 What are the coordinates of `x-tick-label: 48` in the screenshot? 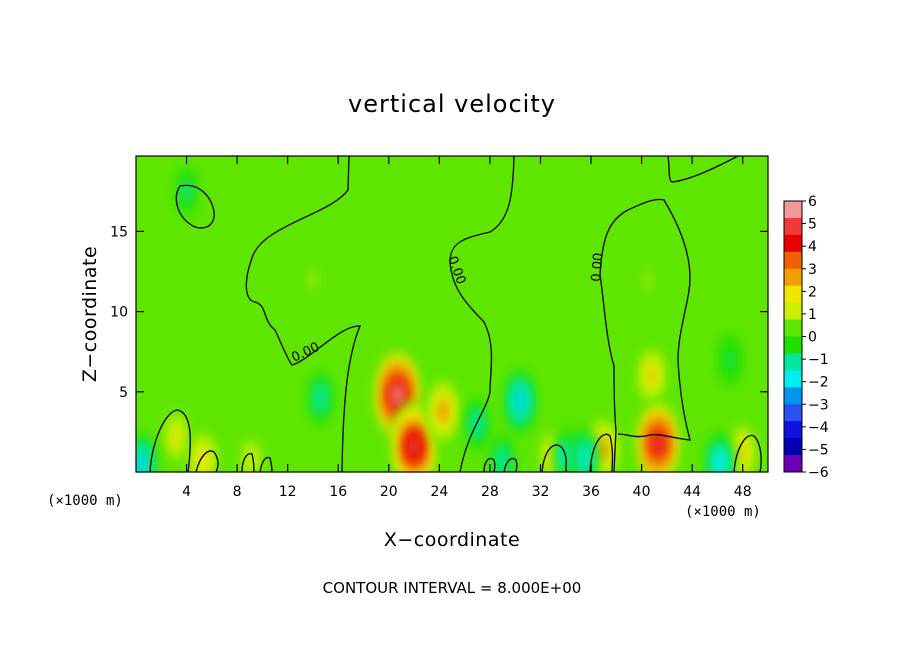 It's located at (743, 492).